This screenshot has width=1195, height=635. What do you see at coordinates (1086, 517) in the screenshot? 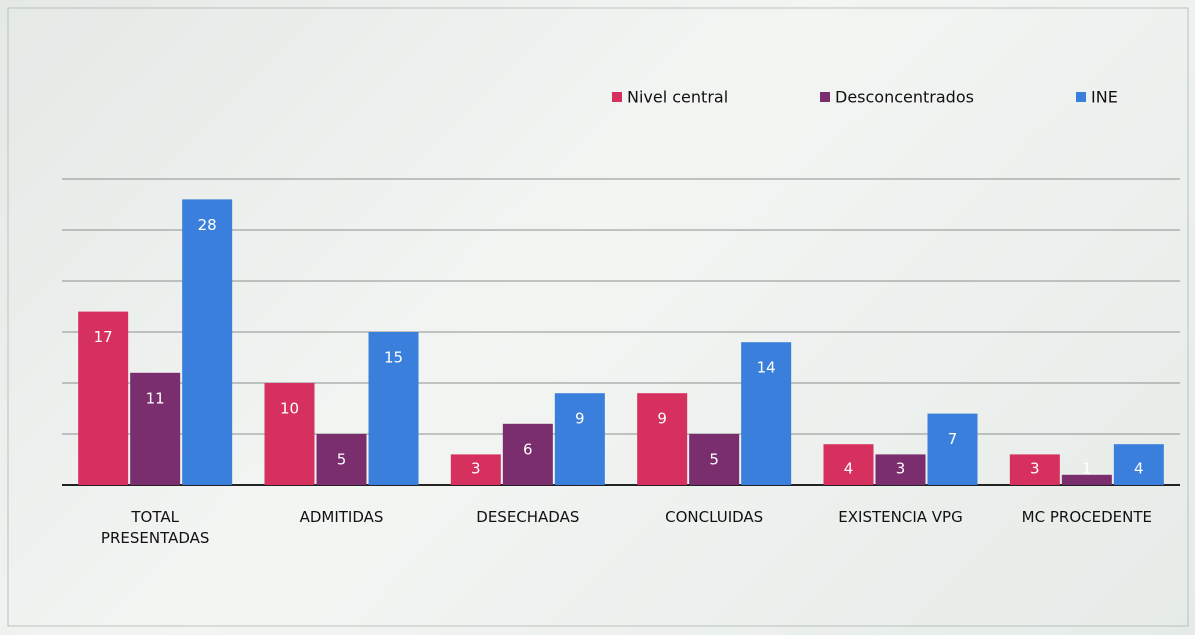
I see `x-tick-label: MC PROCEDENTE` at bounding box center [1086, 517].